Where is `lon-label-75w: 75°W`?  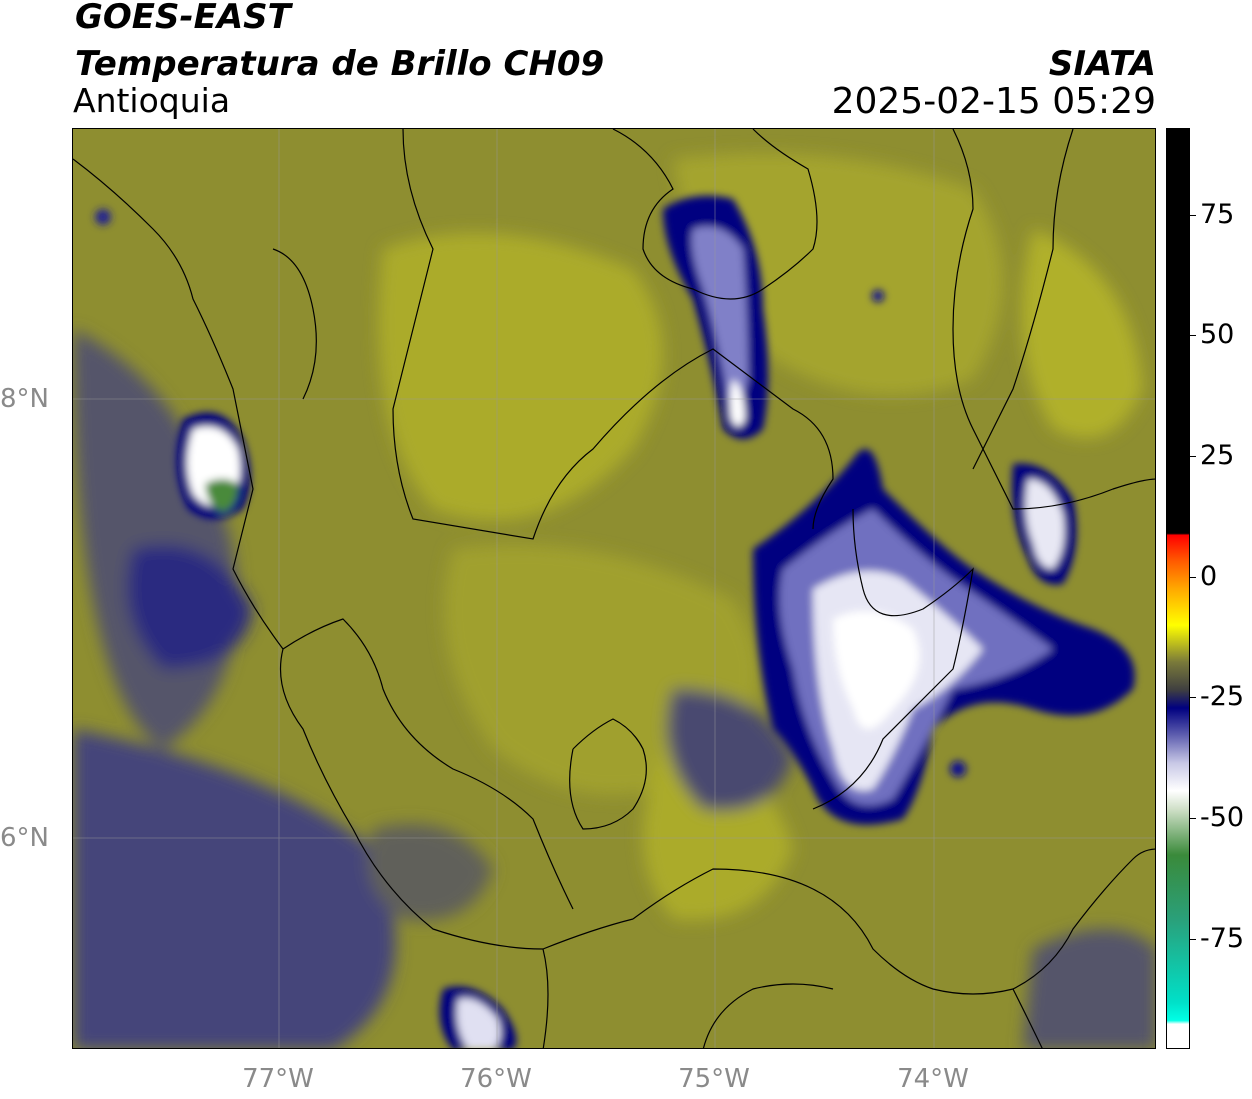 lon-label-75w: 75°W is located at coordinates (714, 1079).